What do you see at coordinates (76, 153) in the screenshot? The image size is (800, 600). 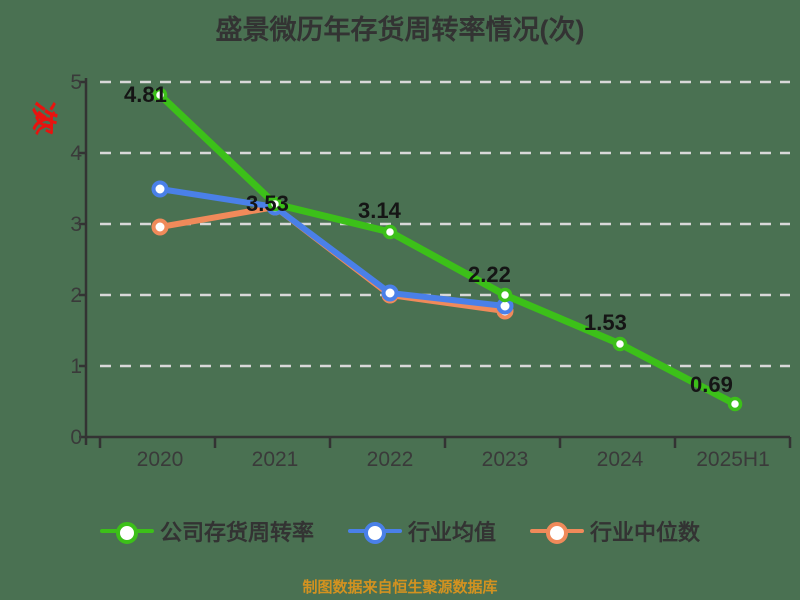 I see `y-tick-4: 4` at bounding box center [76, 153].